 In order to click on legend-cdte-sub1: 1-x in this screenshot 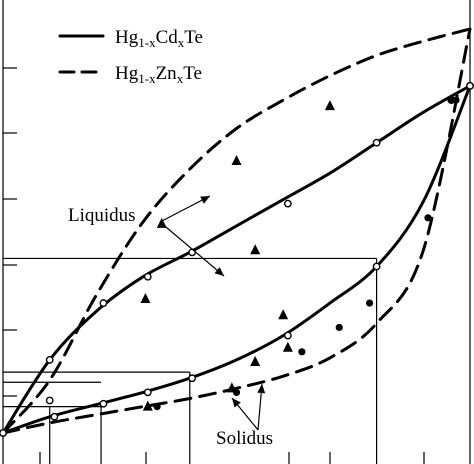, I will do `click(147, 42)`.